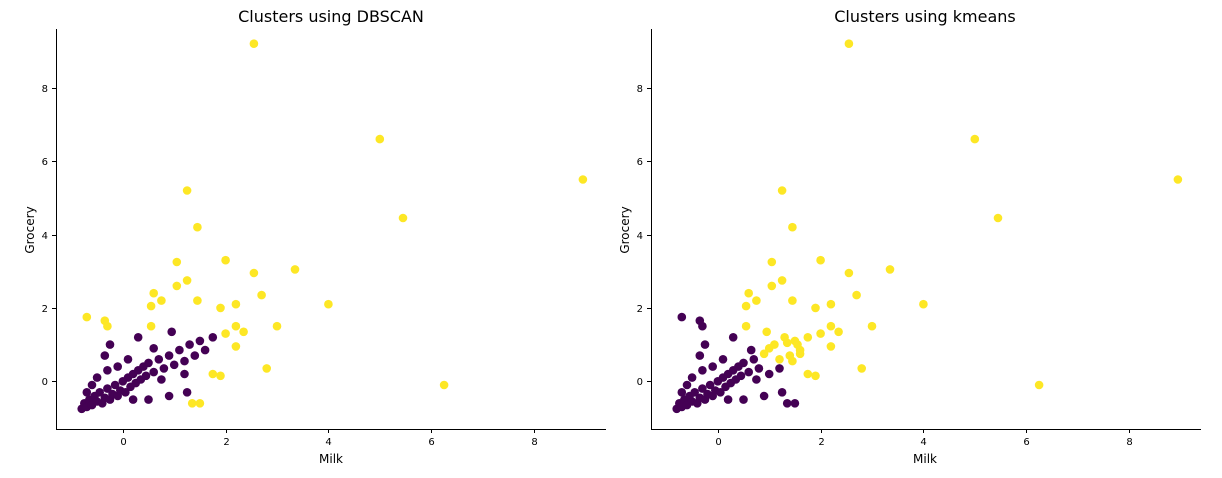 This screenshot has width=1222, height=478. Describe the element at coordinates (925, 459) in the screenshot. I see `x-axis-label: Milk` at that location.